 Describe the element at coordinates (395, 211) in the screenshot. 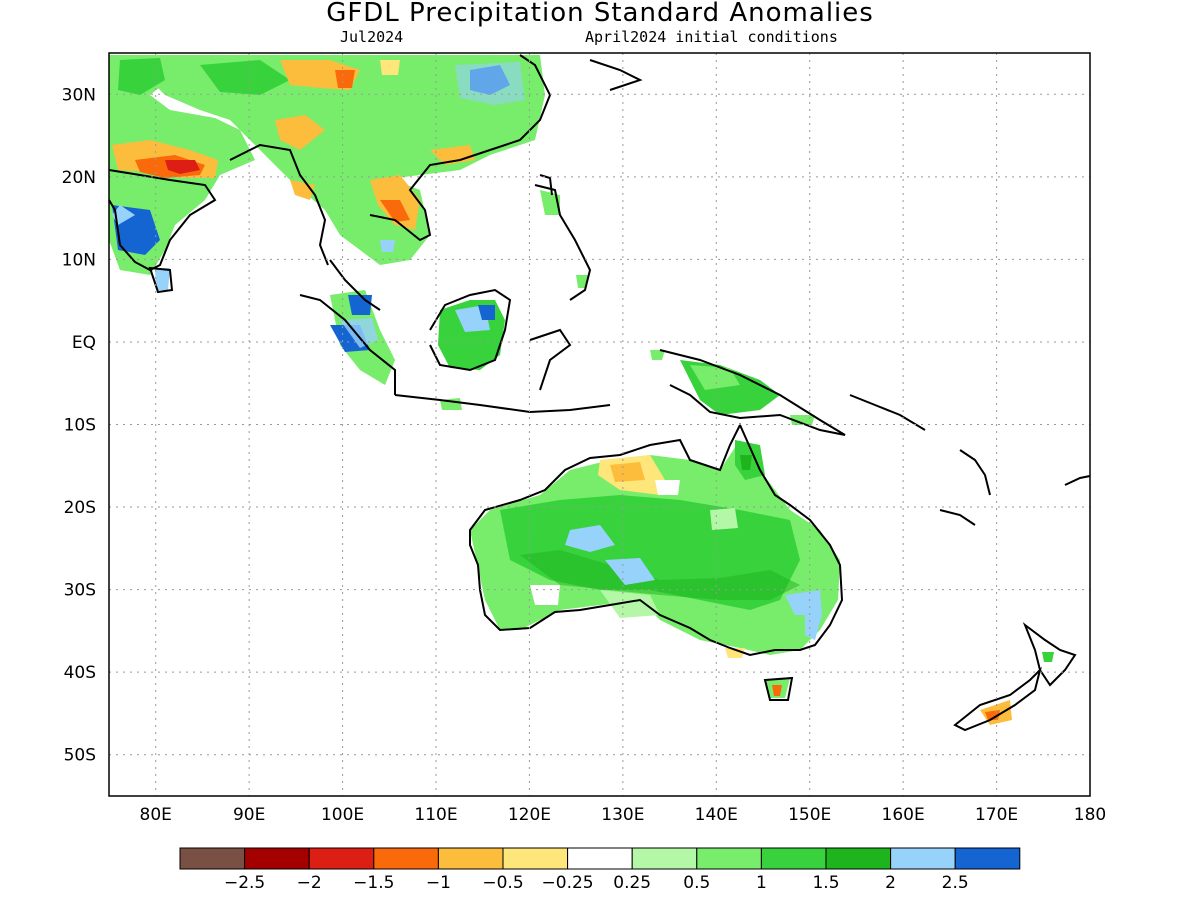

I see `region-indochina-darkorange` at that location.